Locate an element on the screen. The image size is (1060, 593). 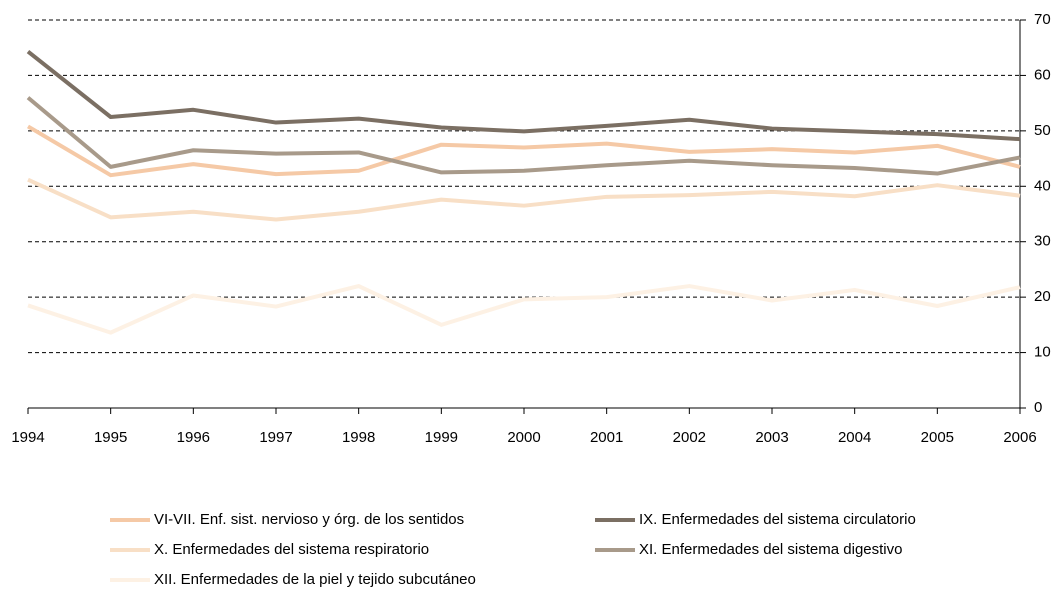
x-tick-label: 2002 is located at coordinates (689, 437).